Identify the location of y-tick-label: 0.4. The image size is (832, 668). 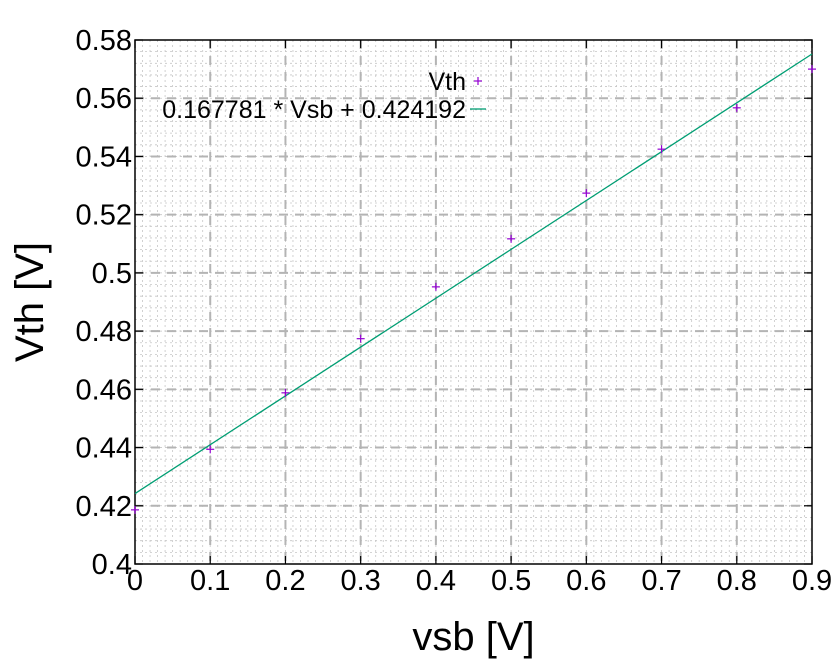
(112, 565).